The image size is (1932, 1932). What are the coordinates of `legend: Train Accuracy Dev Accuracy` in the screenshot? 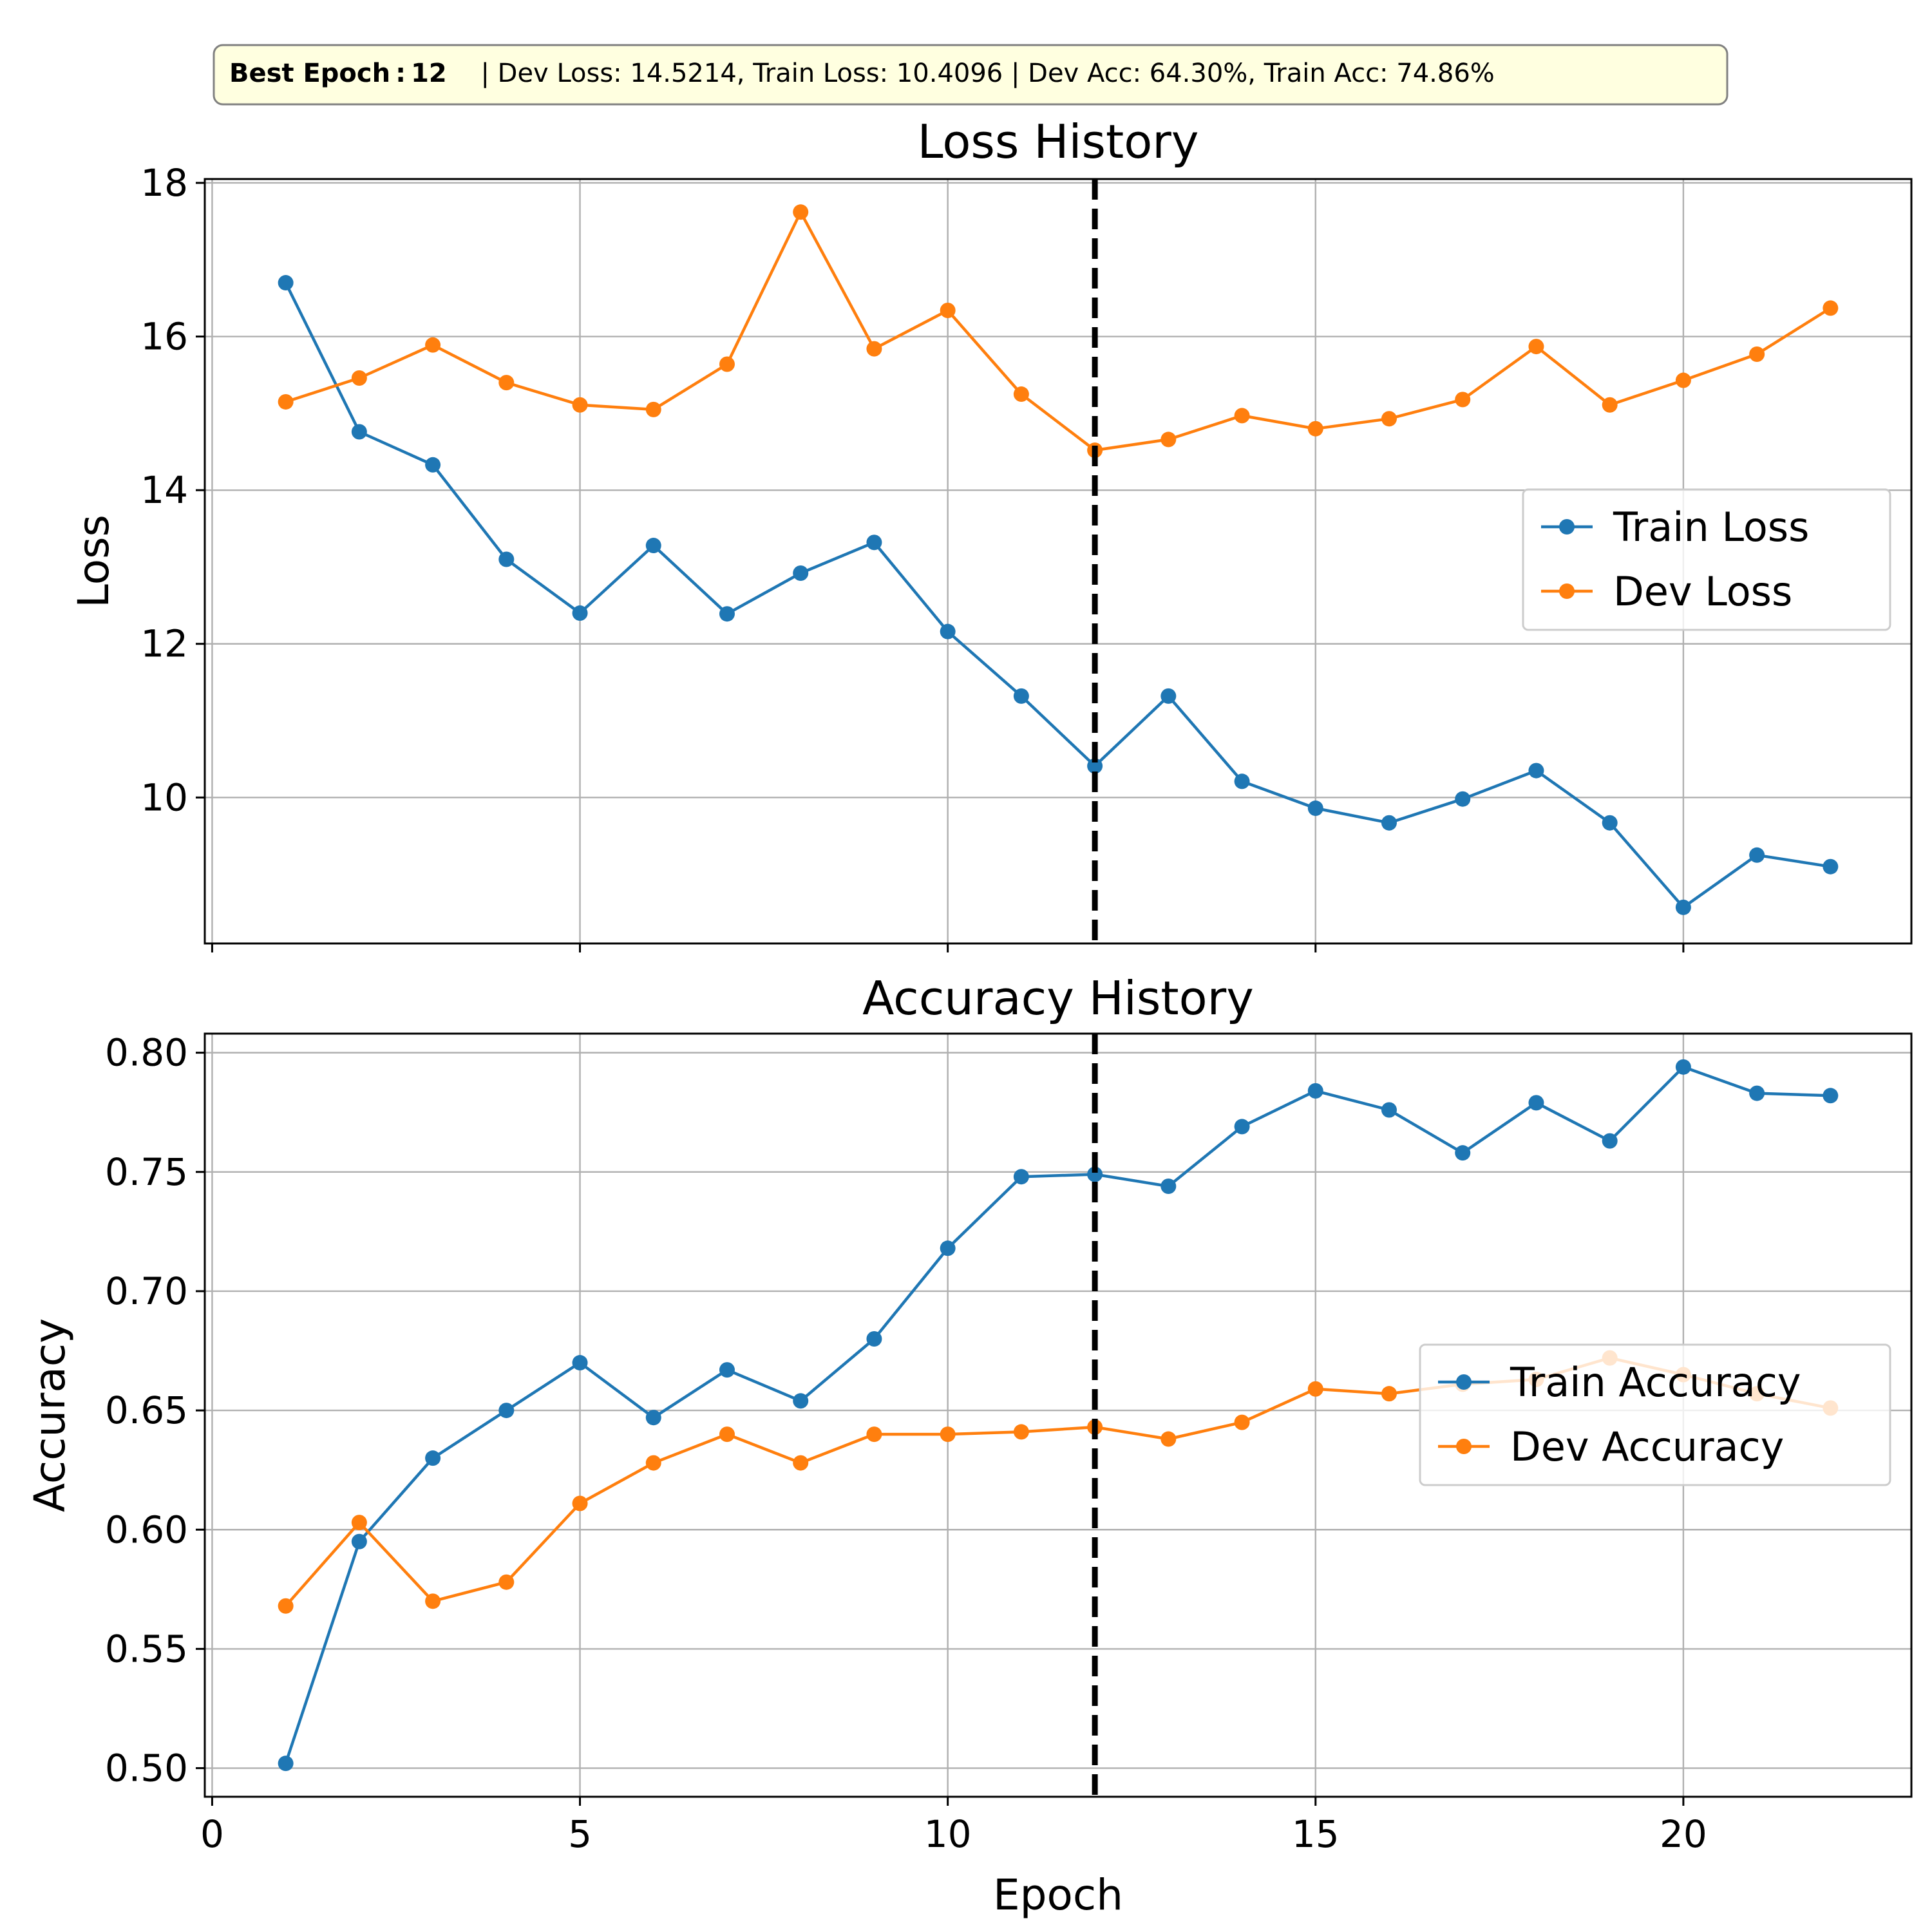 It's located at (1655, 1415).